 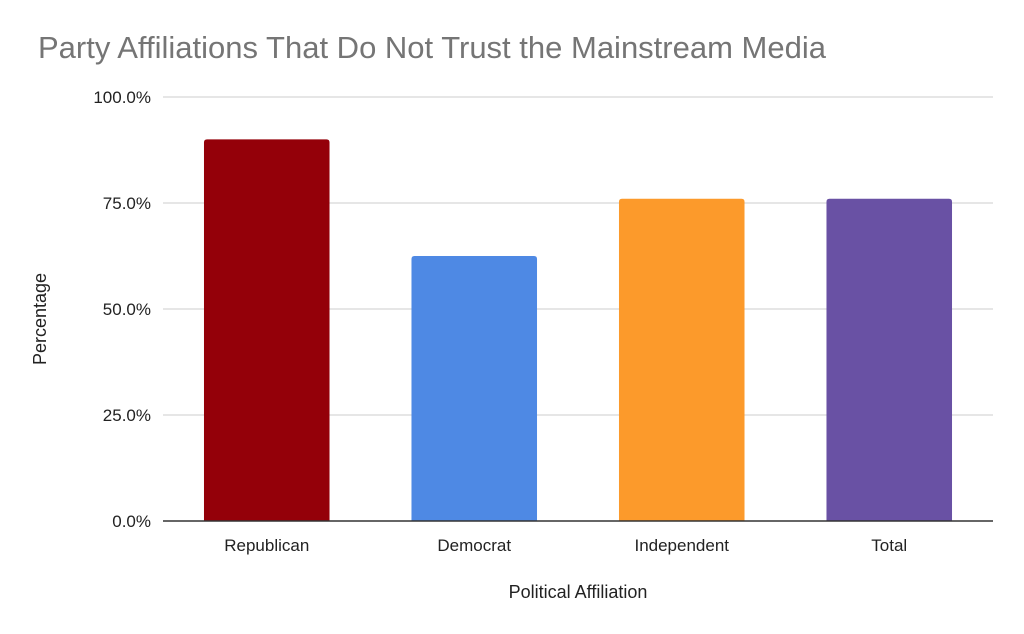 What do you see at coordinates (474, 545) in the screenshot?
I see `x-tick-label: Democrat` at bounding box center [474, 545].